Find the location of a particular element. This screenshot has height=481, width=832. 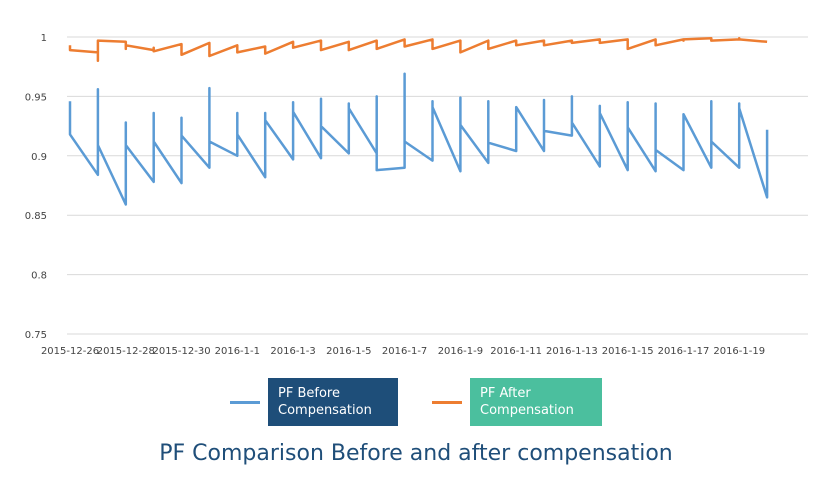

y-tick-label: 0.95 is located at coordinates (36, 97).